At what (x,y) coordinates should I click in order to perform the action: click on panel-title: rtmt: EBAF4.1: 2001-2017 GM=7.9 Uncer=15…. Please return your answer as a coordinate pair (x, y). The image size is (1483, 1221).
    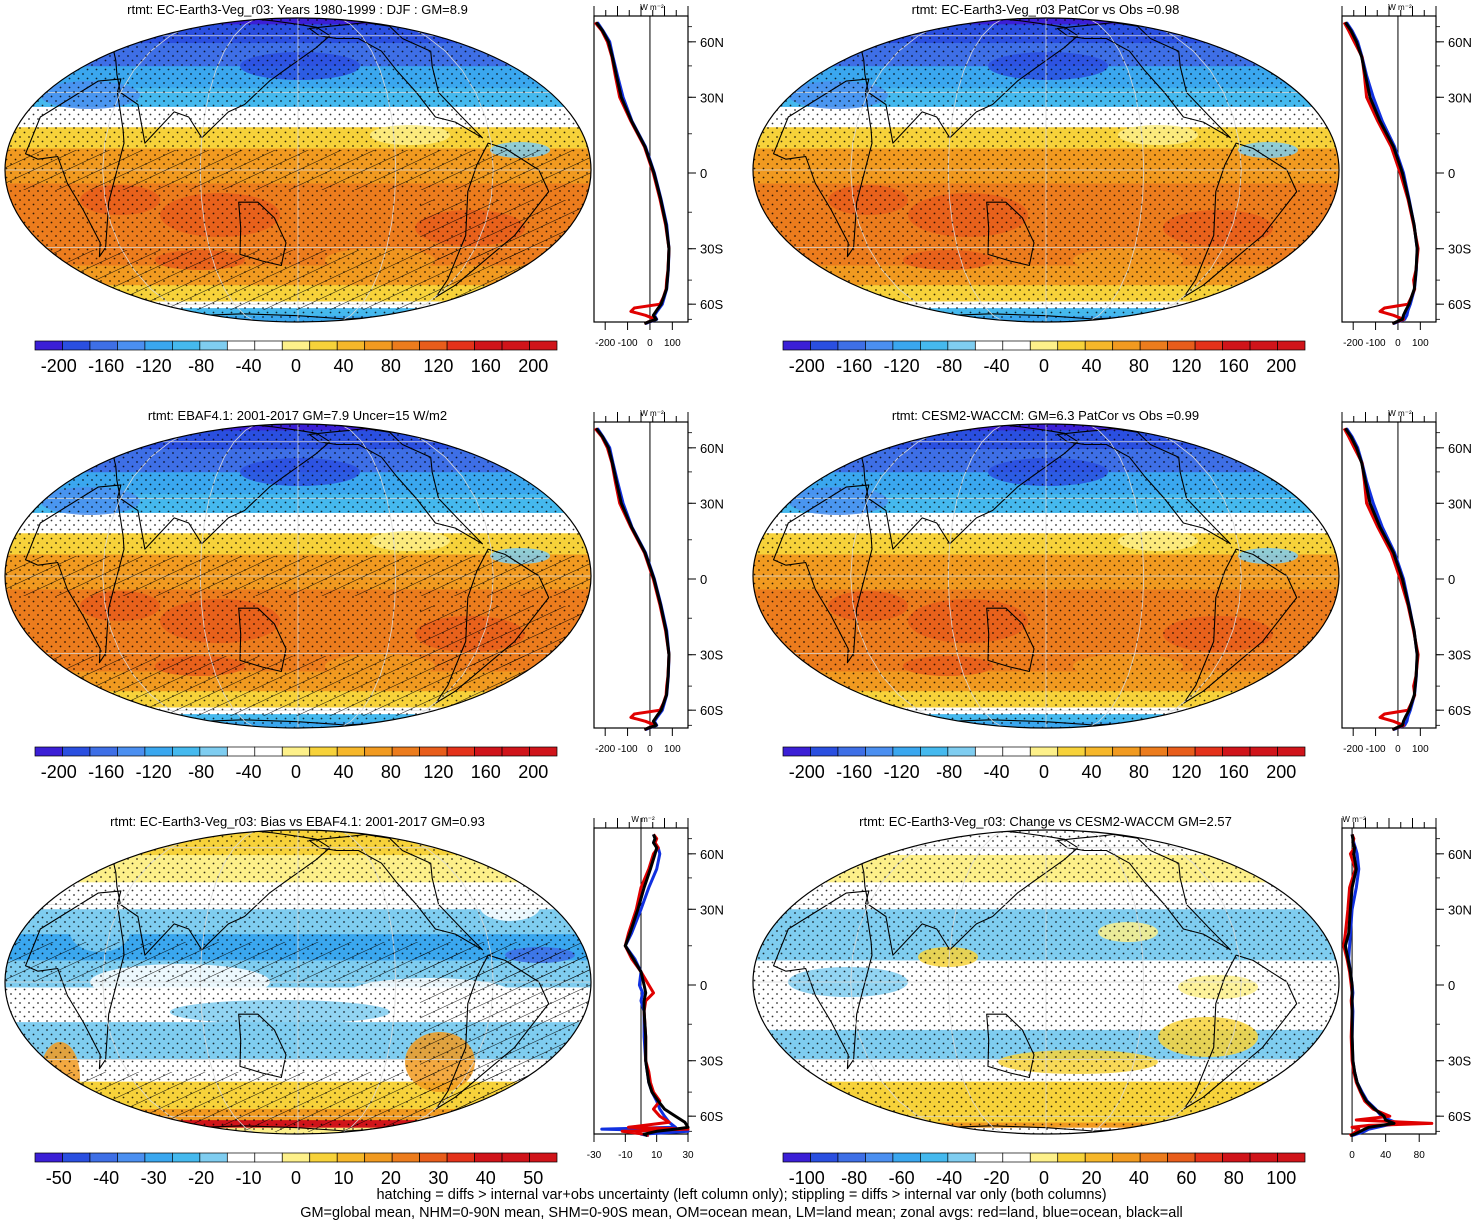
    Looking at the image, I should click on (297, 415).